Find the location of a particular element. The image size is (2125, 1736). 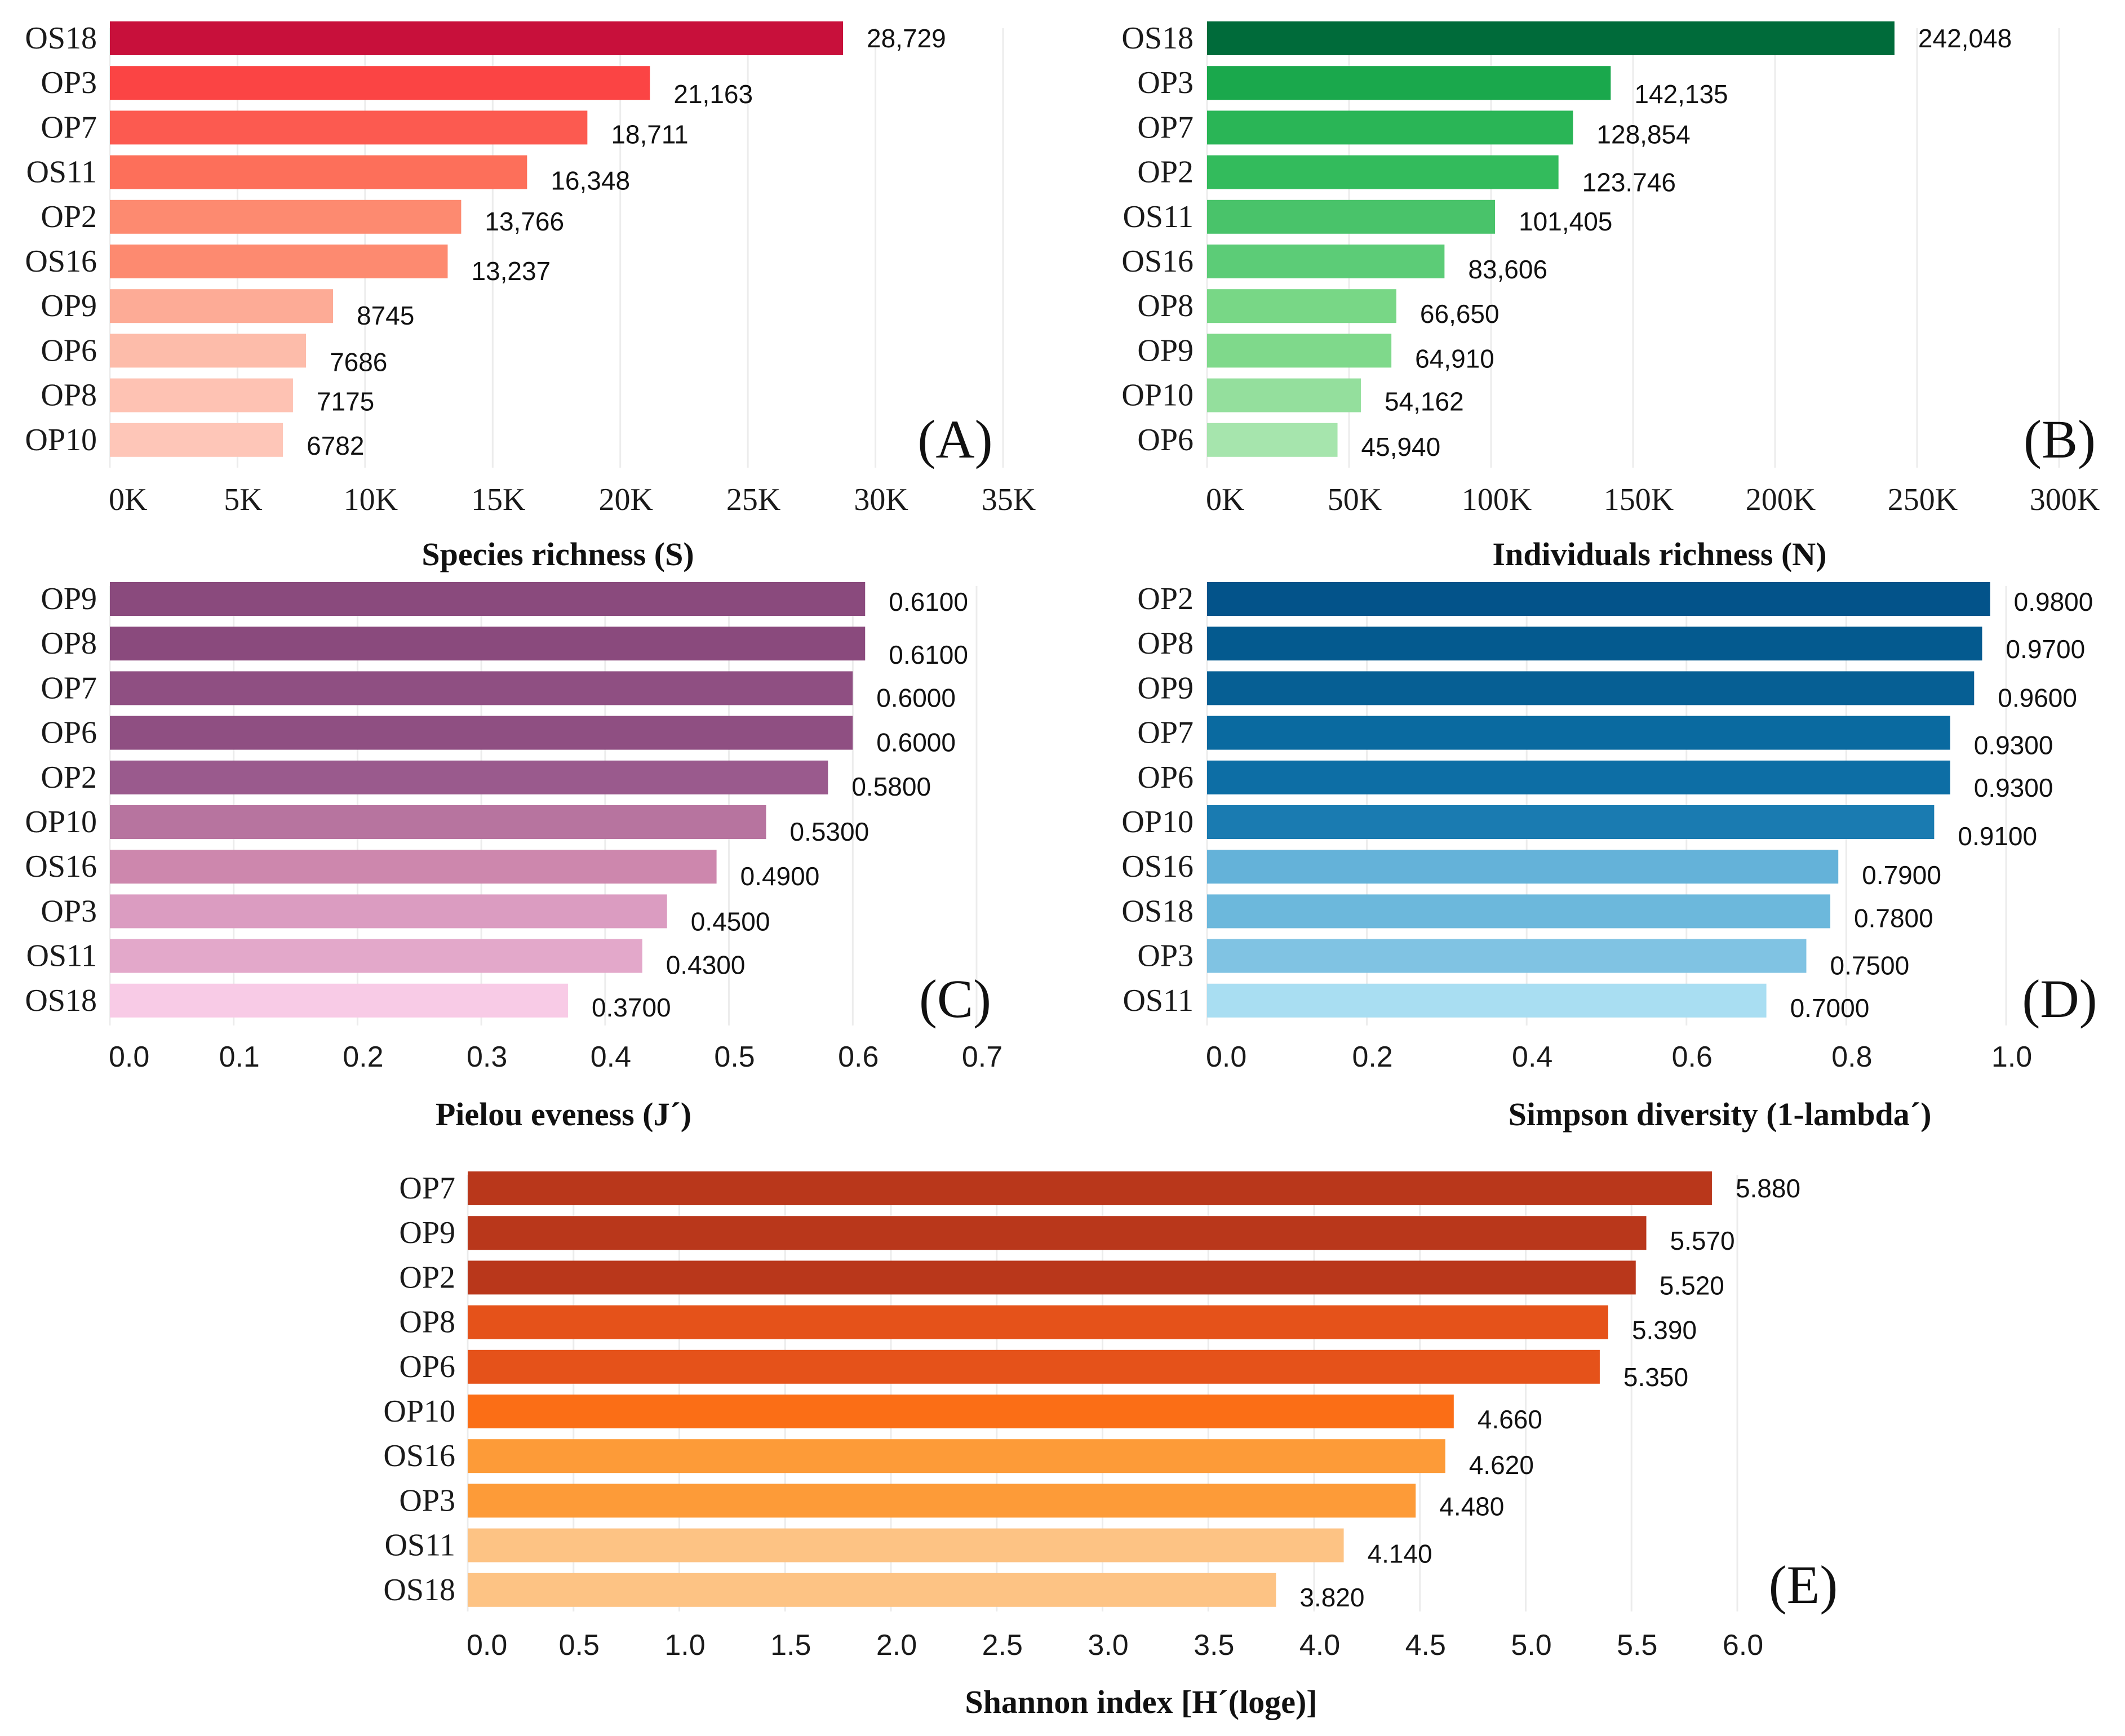

panel-label: (D) is located at coordinates (2059, 999).